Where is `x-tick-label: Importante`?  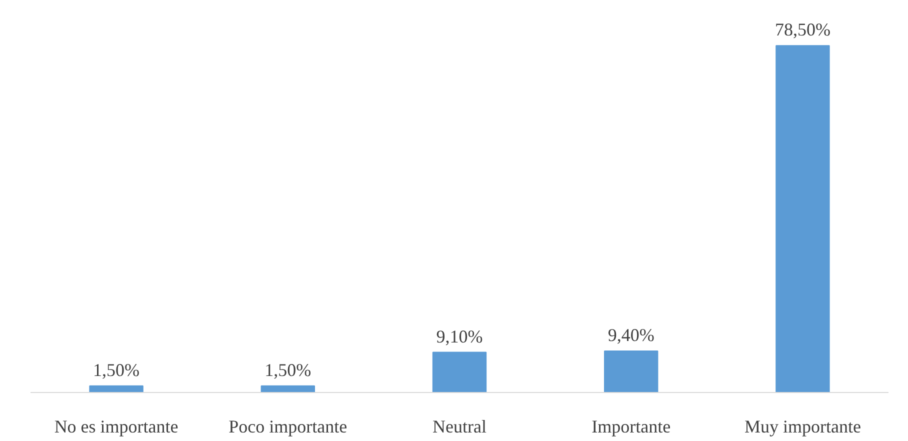 x-tick-label: Importante is located at coordinates (631, 426).